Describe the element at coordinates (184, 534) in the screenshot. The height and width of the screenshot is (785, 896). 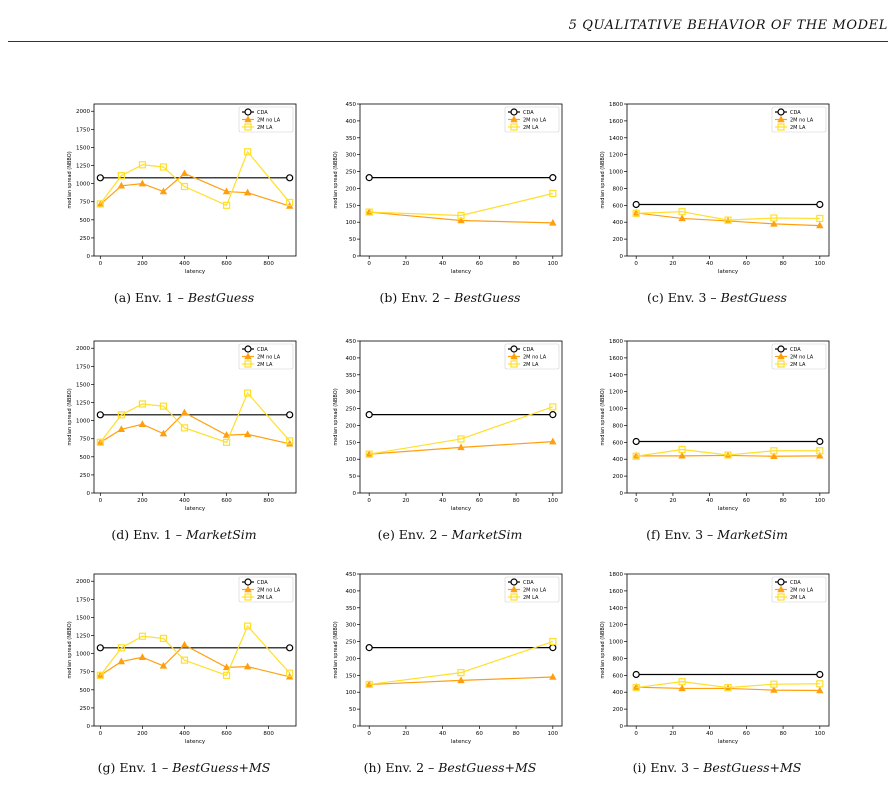
I see `caption-d: (d) Env. 1 – MarketSim` at that location.